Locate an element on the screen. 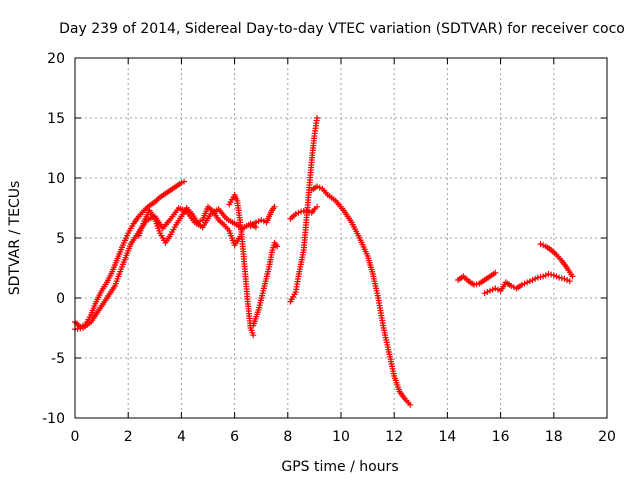 Image resolution: width=640 pixels, height=484 pixels. x-tick-label: 14 is located at coordinates (447, 437).